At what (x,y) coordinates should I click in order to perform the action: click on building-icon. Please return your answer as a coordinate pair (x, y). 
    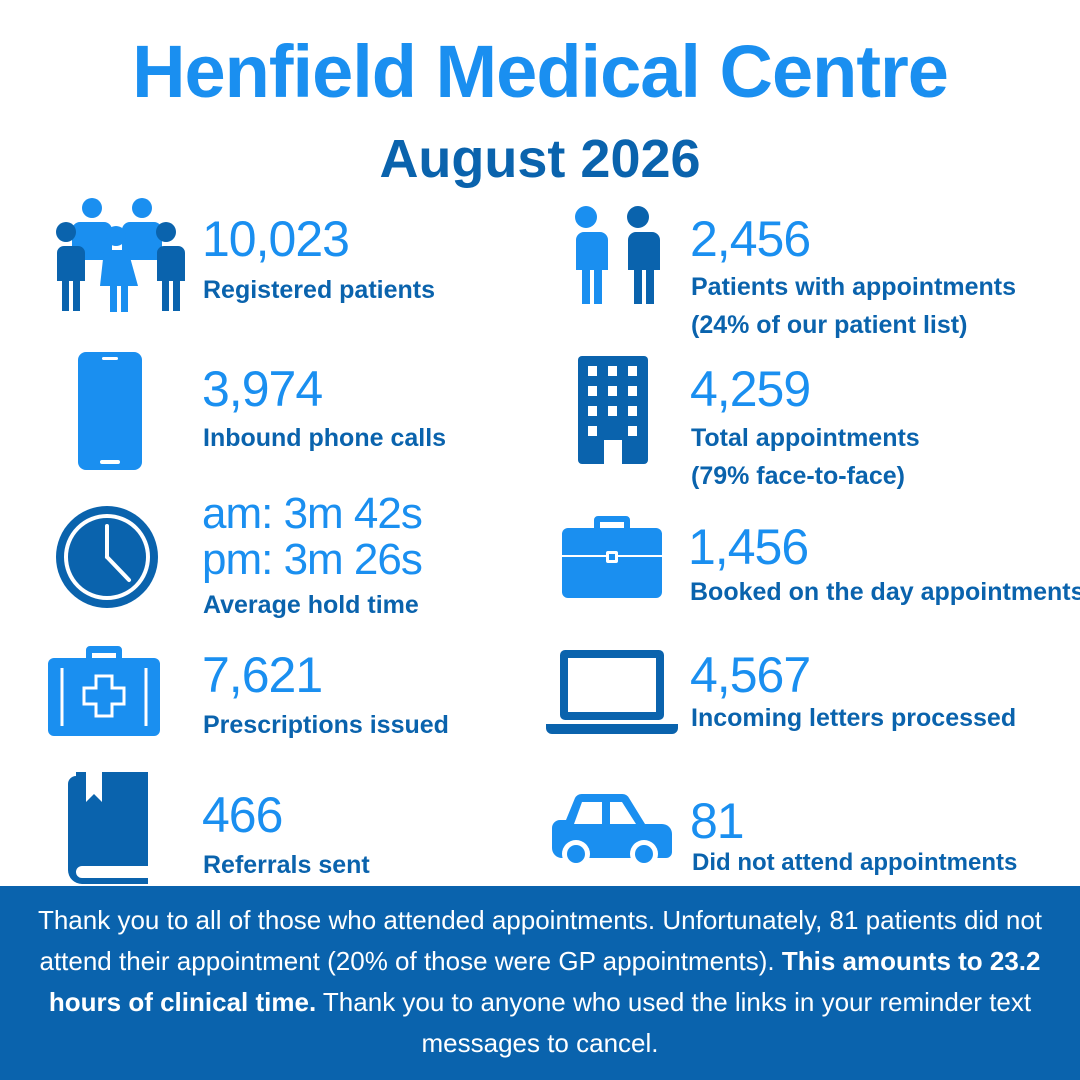
    Looking at the image, I should click on (613, 410).